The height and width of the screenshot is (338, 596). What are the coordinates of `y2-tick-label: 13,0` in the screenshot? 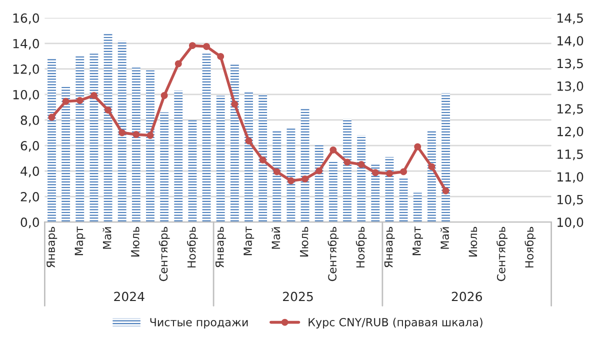 It's located at (571, 86).